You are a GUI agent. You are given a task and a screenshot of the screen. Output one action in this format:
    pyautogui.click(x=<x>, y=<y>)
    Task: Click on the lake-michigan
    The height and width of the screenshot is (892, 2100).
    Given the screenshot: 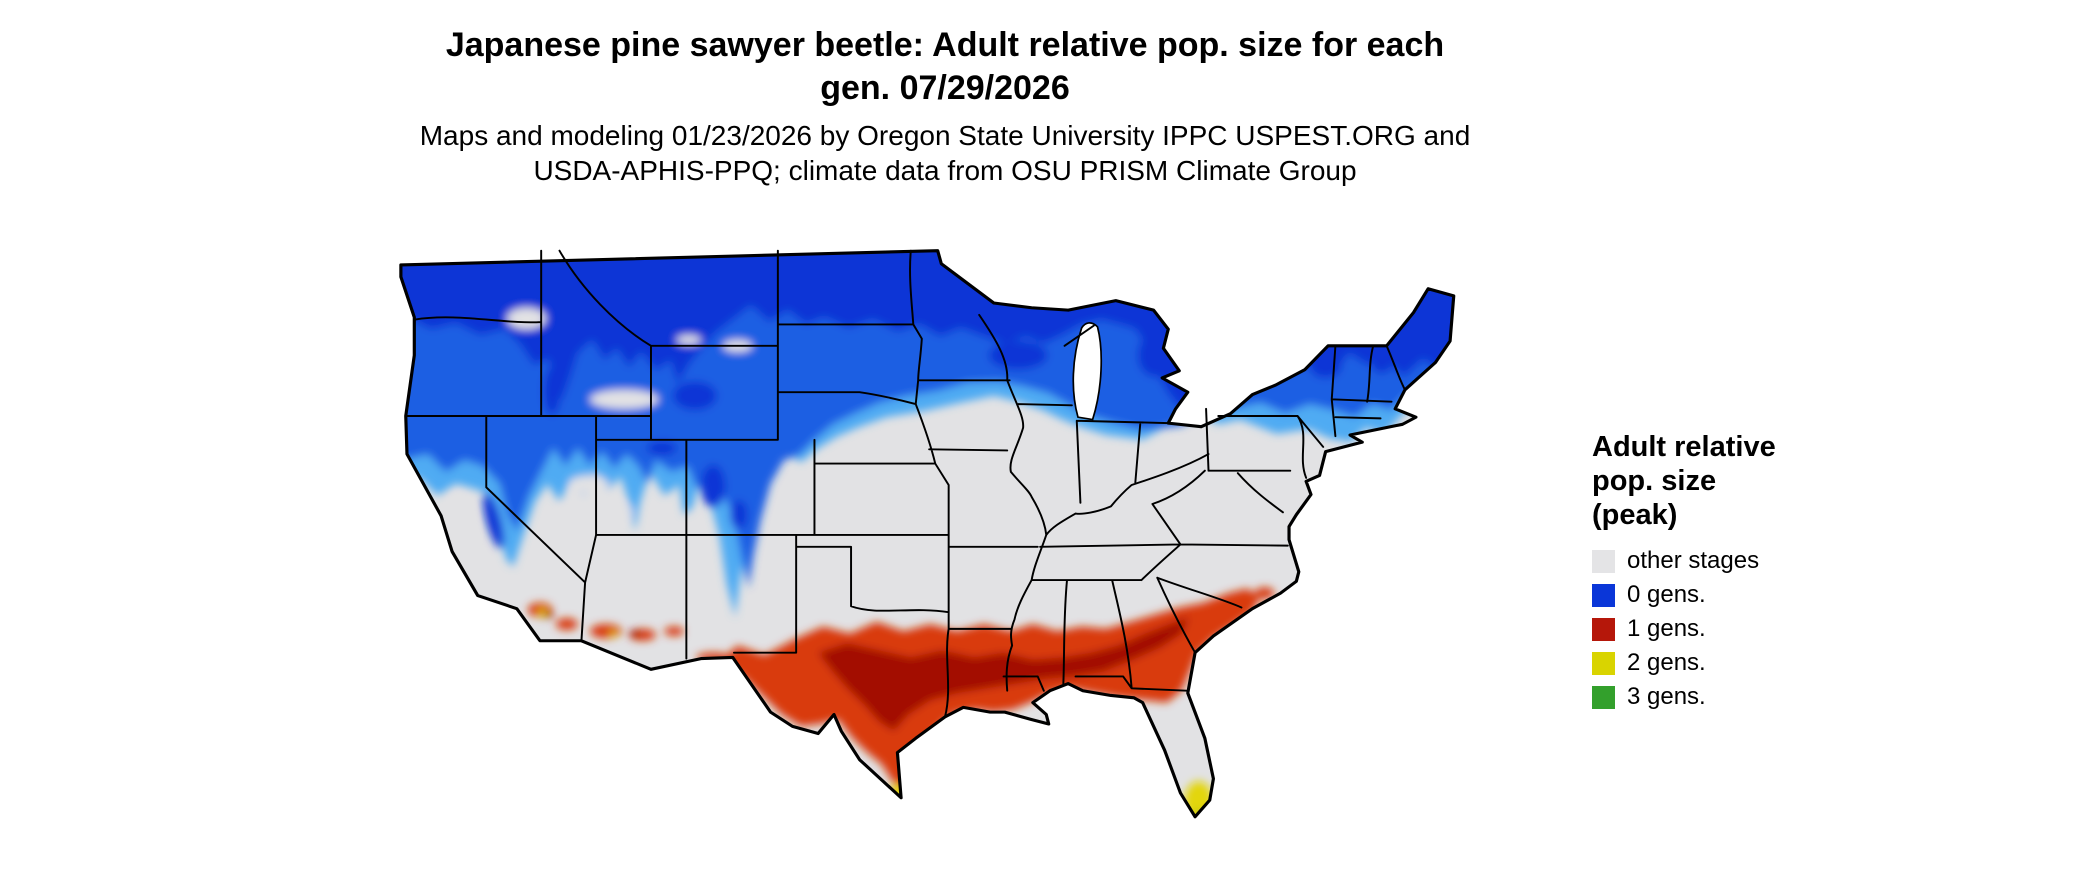 What is the action you would take?
    pyautogui.click(x=1087, y=371)
    